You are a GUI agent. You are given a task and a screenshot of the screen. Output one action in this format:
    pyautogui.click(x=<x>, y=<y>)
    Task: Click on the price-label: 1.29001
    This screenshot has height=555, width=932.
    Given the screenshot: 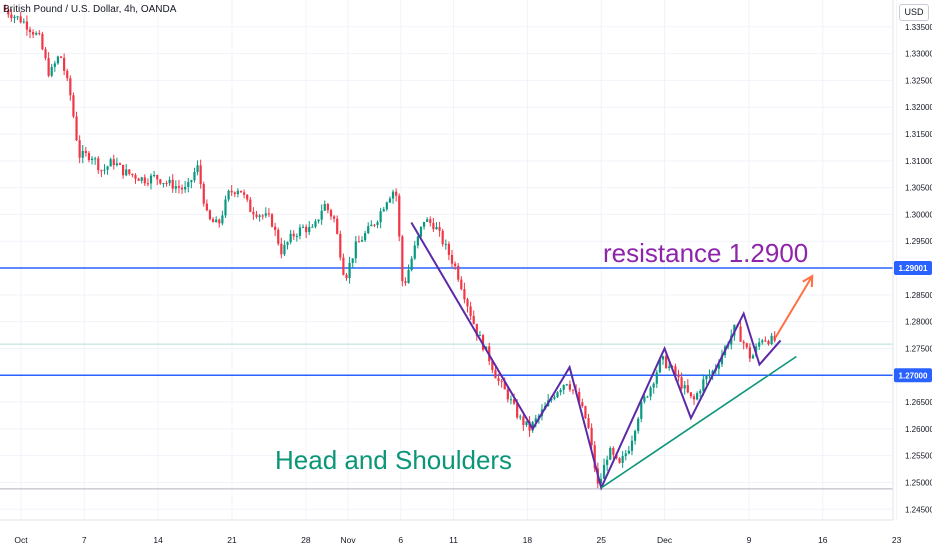 What is the action you would take?
    pyautogui.click(x=913, y=268)
    